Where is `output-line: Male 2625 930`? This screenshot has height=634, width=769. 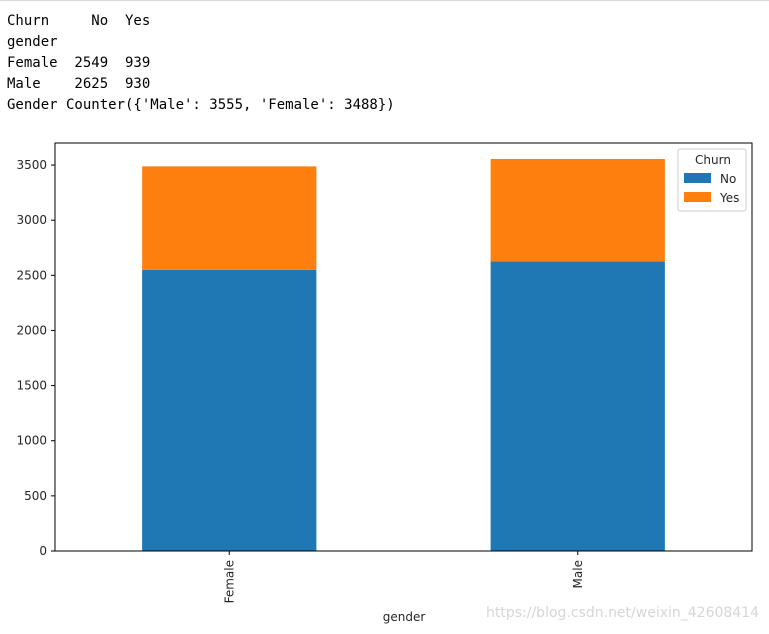 output-line: Male 2625 930 is located at coordinates (79, 84).